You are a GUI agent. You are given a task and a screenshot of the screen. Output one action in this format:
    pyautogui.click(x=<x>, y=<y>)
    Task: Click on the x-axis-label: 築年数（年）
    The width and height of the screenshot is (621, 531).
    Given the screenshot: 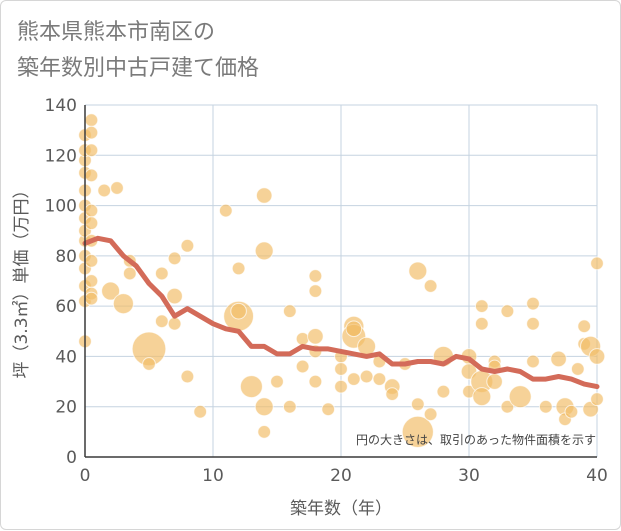 What is the action you would take?
    pyautogui.click(x=341, y=509)
    